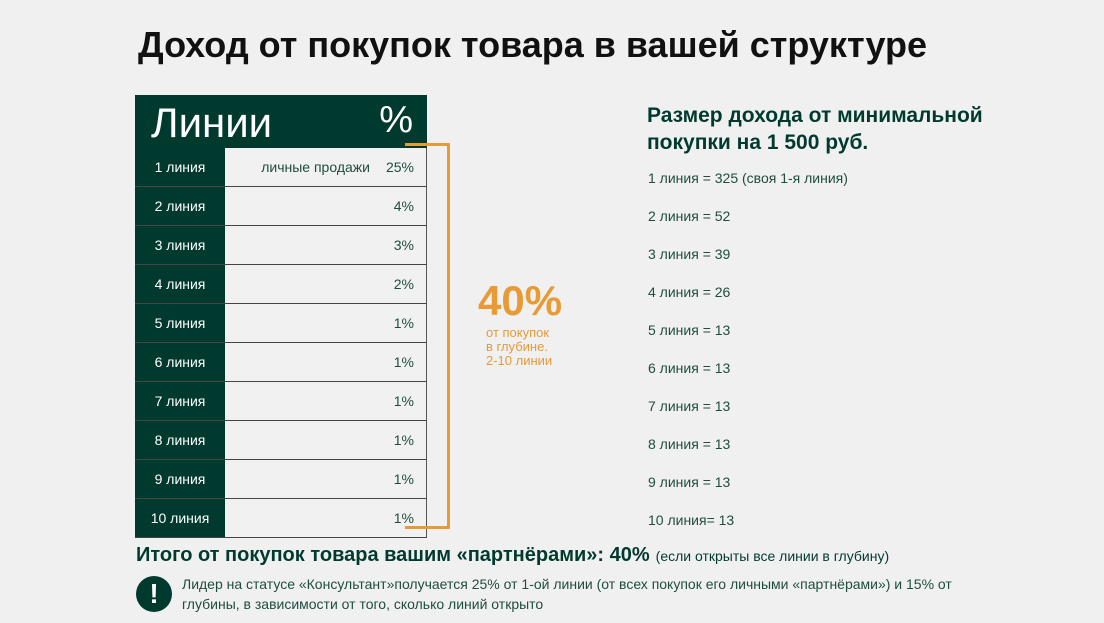 This screenshot has height=623, width=1104. What do you see at coordinates (180, 167) in the screenshot?
I see `line-label: 1 линия` at bounding box center [180, 167].